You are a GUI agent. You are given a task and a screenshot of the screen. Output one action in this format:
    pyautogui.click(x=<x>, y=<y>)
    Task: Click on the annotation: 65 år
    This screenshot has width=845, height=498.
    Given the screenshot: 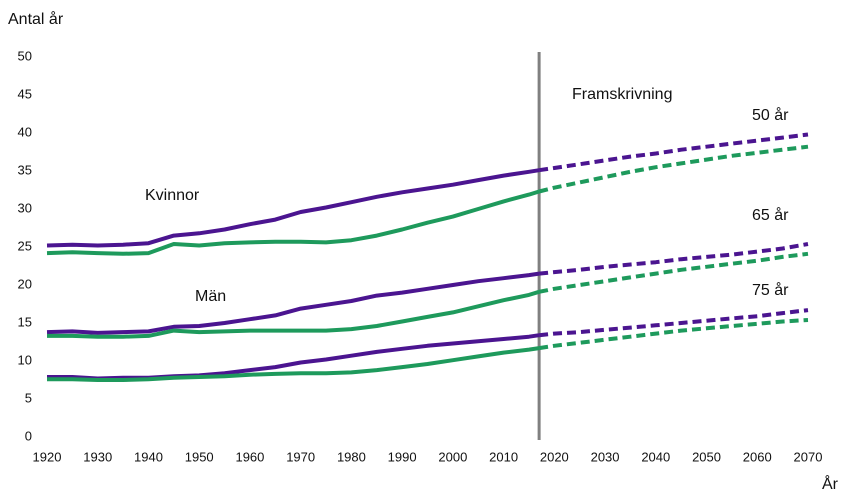 What is the action you would take?
    pyautogui.click(x=770, y=215)
    